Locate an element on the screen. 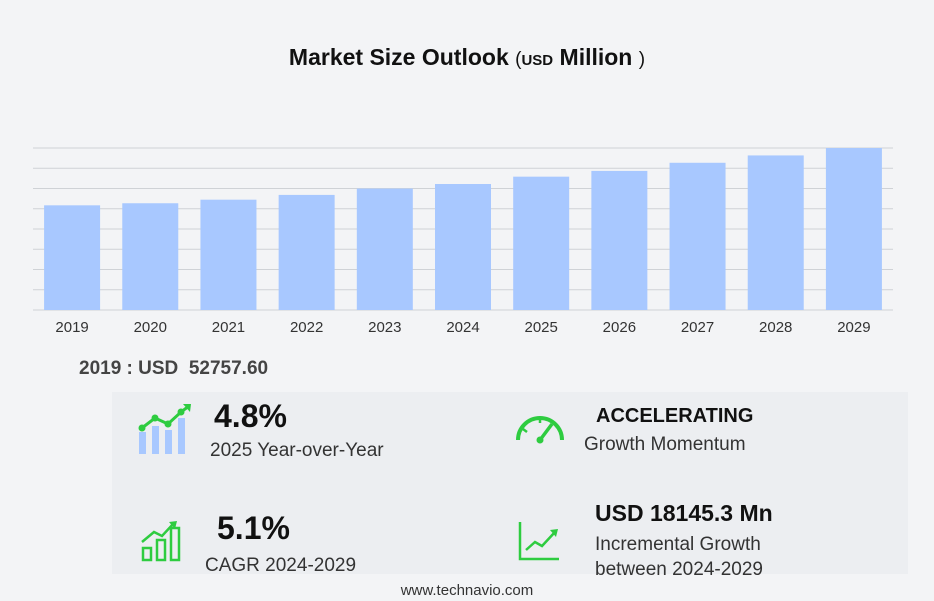 The height and width of the screenshot is (601, 934). yoy-label: 2025 Year-over-Year is located at coordinates (297, 450).